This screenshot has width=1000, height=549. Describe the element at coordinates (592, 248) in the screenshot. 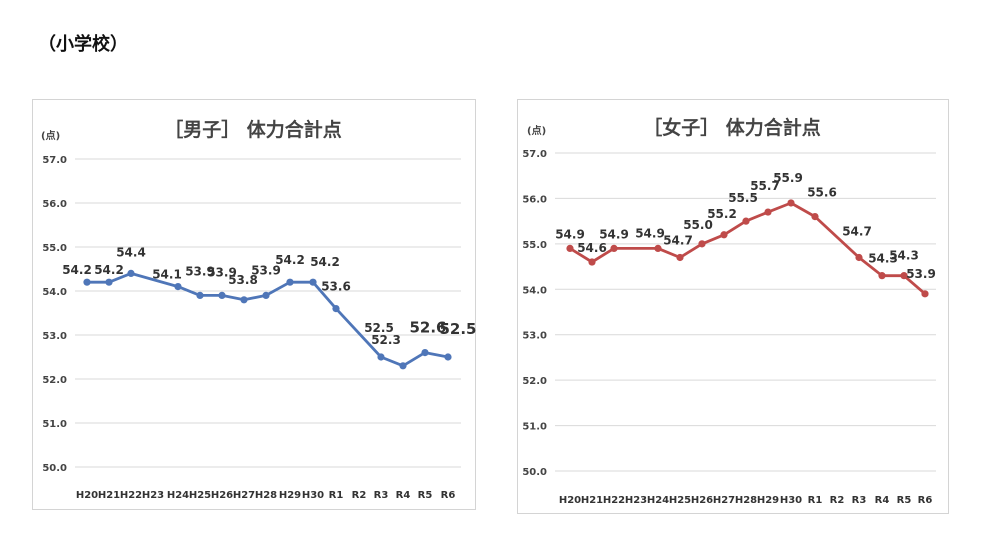

I see `girls-data-label: 54.6` at that location.